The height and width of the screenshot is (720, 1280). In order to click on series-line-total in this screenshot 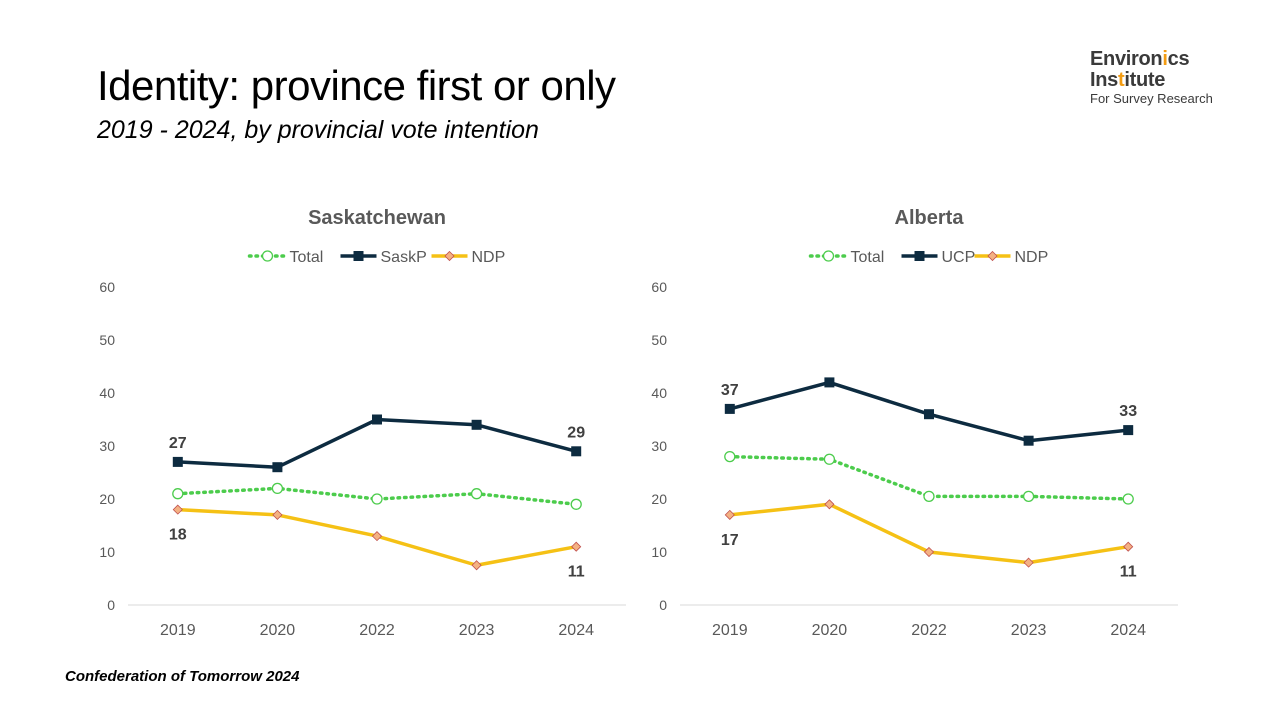, I will do `click(929, 477)`.